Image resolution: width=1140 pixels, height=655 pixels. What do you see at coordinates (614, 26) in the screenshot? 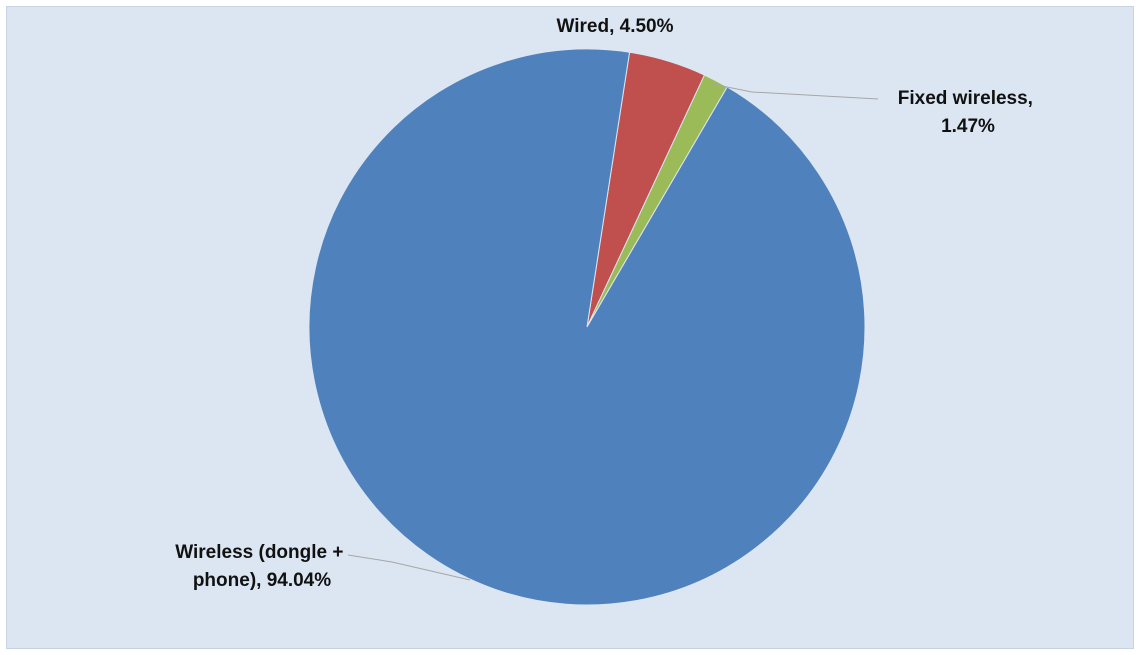
I see `label-wired: Wired, 4.50%` at bounding box center [614, 26].